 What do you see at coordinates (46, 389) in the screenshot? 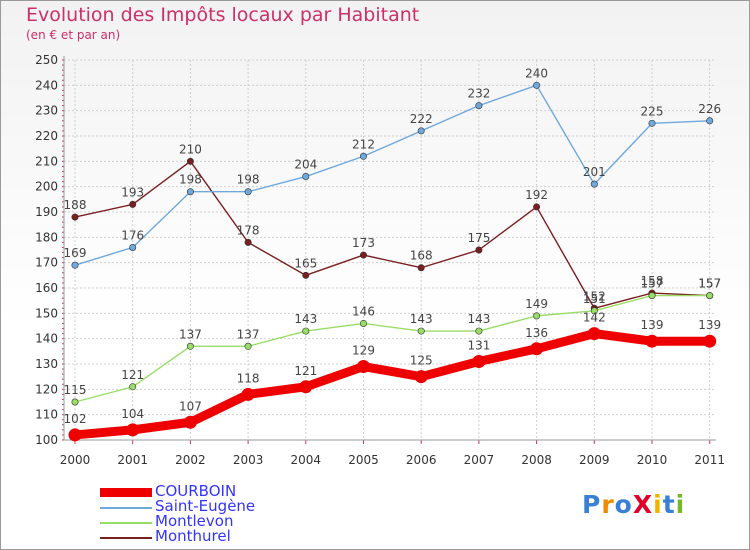
I see `y-tick-label: 120` at bounding box center [46, 389].